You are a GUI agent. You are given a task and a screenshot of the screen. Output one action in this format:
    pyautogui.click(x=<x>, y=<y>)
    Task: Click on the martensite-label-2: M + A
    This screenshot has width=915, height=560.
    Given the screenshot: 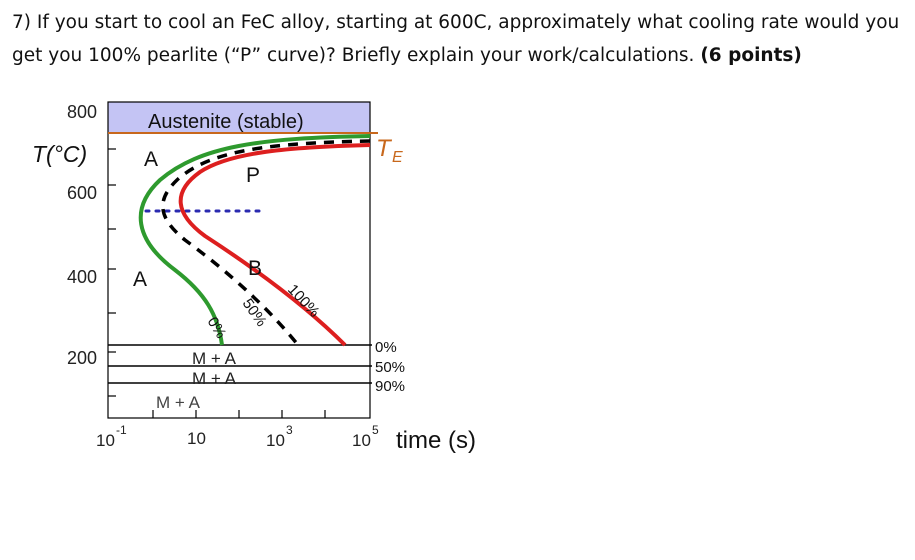 What is the action you would take?
    pyautogui.click(x=214, y=378)
    